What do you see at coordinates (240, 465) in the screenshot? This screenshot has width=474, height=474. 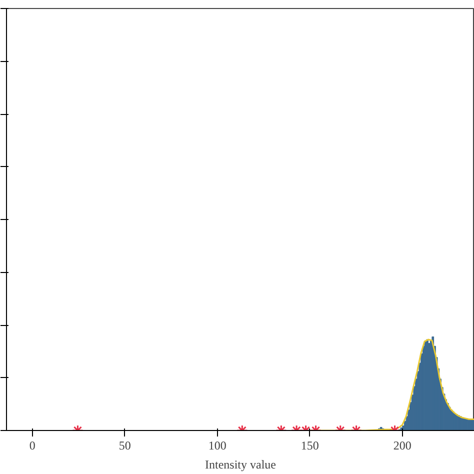 I see `x-axis-title: Intensity value` at bounding box center [240, 465].